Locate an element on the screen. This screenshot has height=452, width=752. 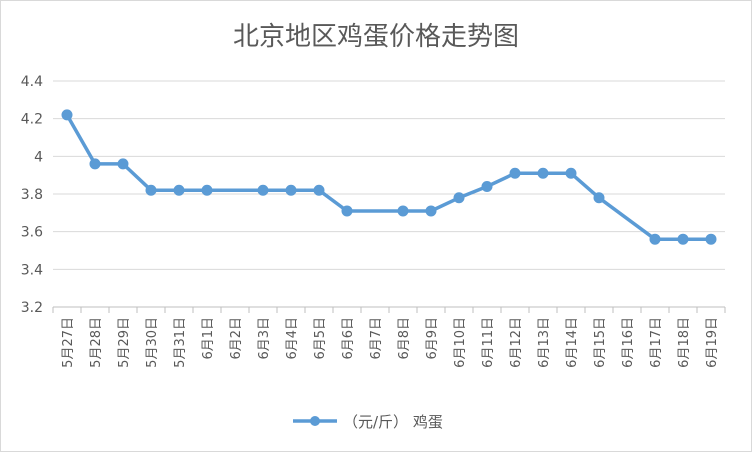
x-tick-label: 5月30日 is located at coordinates (152, 342).